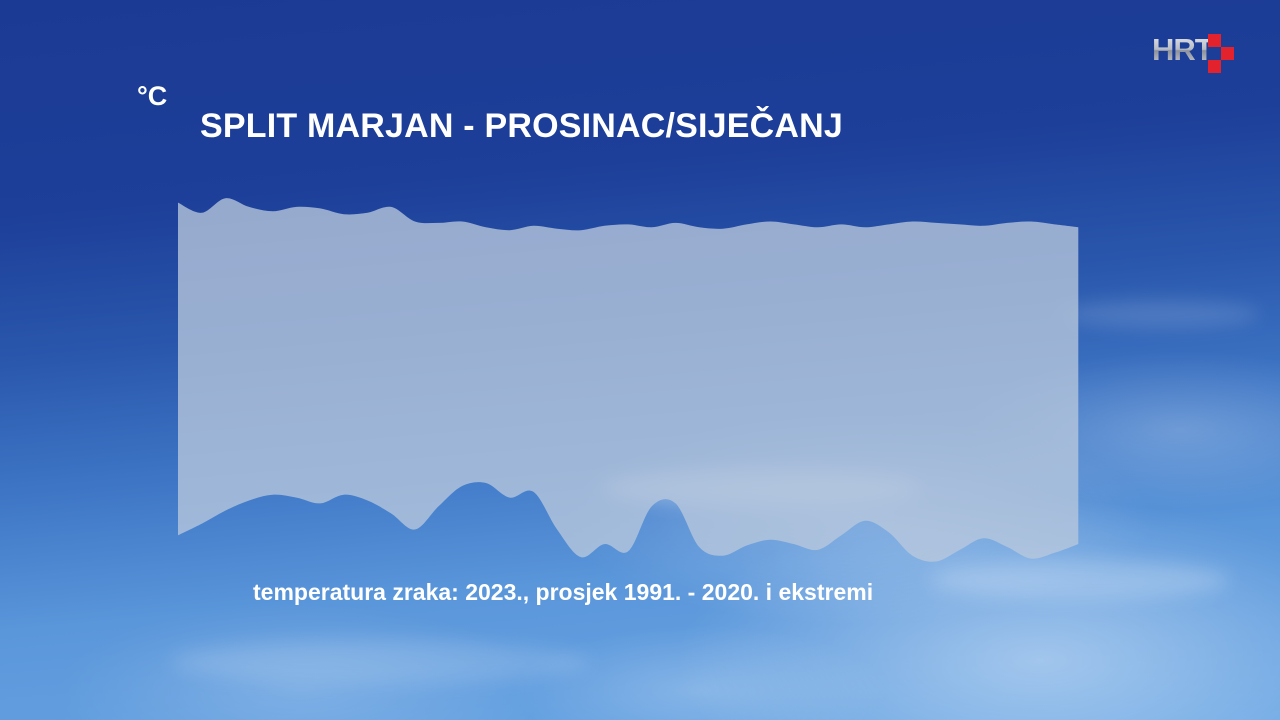 The image size is (1280, 720). What do you see at coordinates (1183, 49) in the screenshot?
I see `hrt-logo-text: HRT` at bounding box center [1183, 49].